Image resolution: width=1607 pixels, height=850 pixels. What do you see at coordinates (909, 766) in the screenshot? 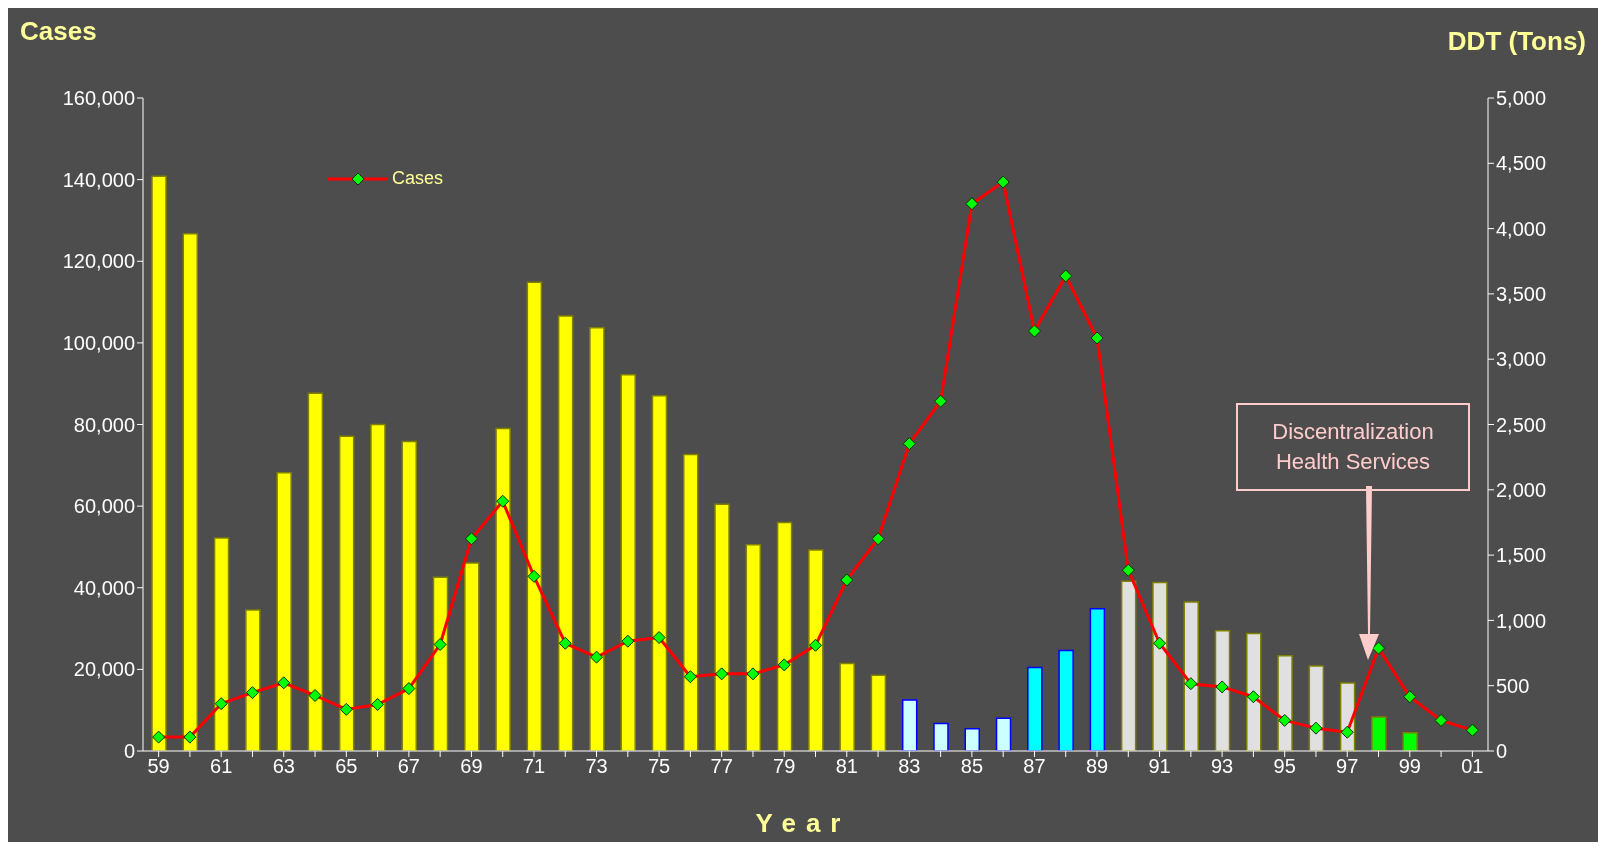
I see `x-tick-label: 83` at bounding box center [909, 766].